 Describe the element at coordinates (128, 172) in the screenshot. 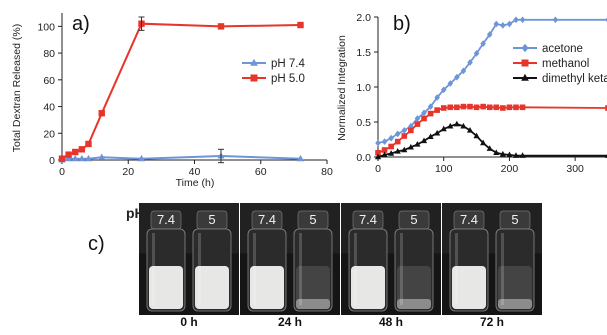

I see `x-tick-label: 20` at that location.